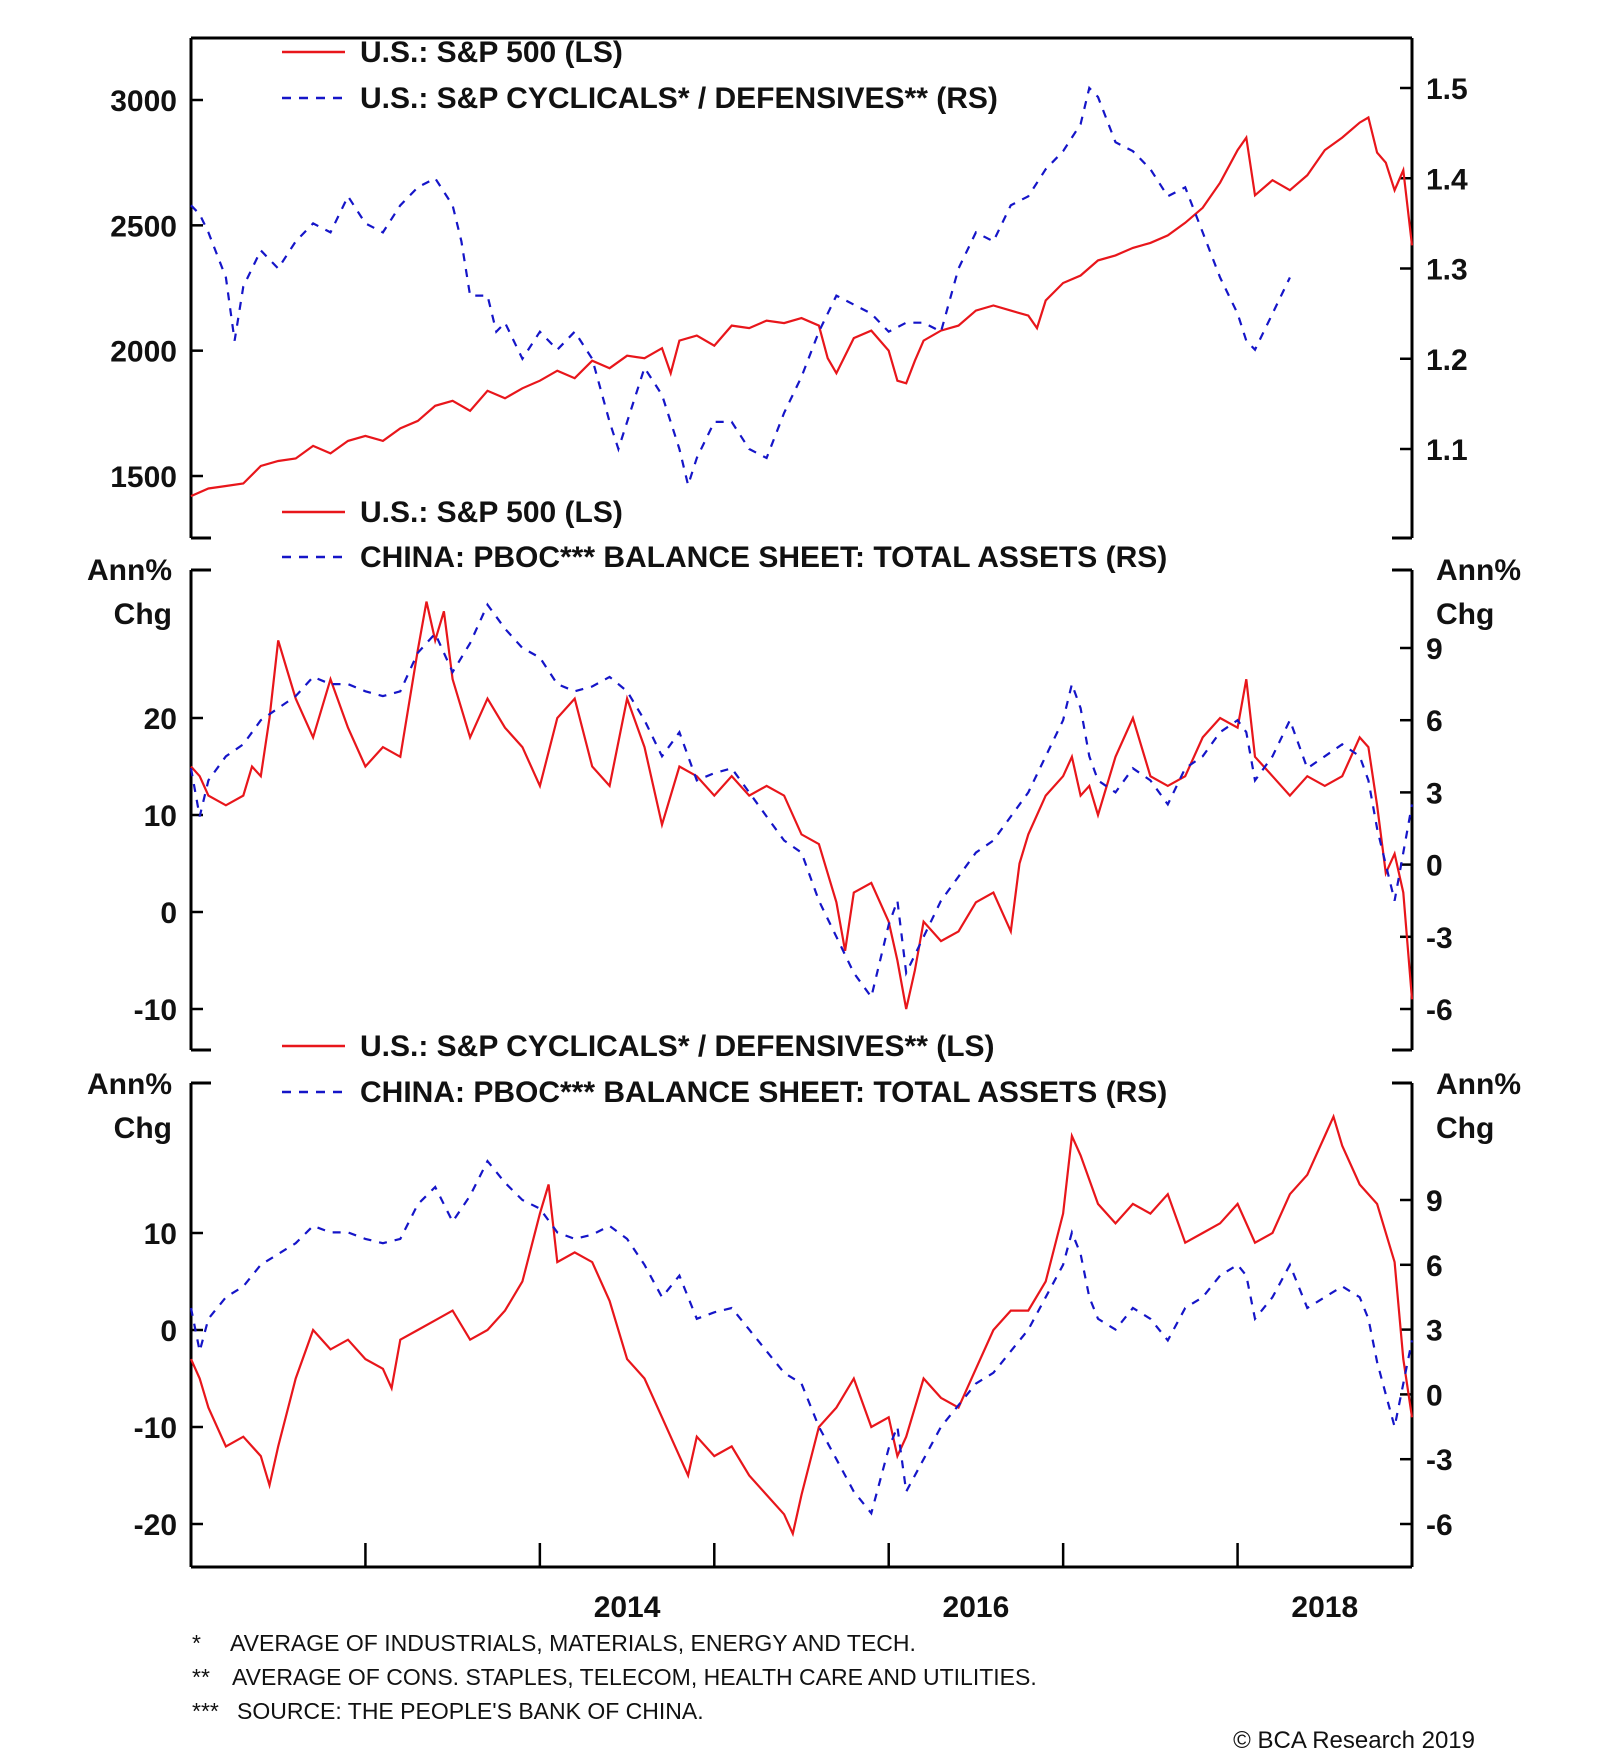 The width and height of the screenshot is (1600, 1758). What do you see at coordinates (1354, 1740) in the screenshot?
I see `copyright: © BCA Research 2019` at bounding box center [1354, 1740].